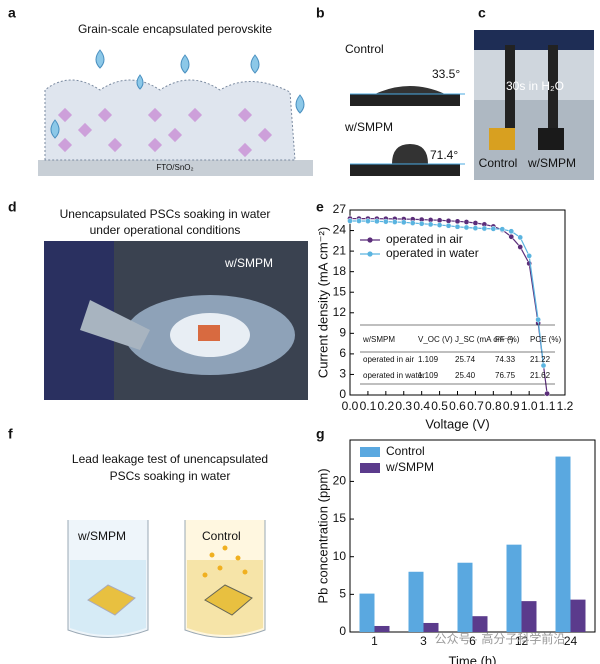 The width and height of the screenshot is (600, 664). Describe the element at coordinates (547, 406) in the screenshot. I see `x-tick-label: 1.1` at that location.